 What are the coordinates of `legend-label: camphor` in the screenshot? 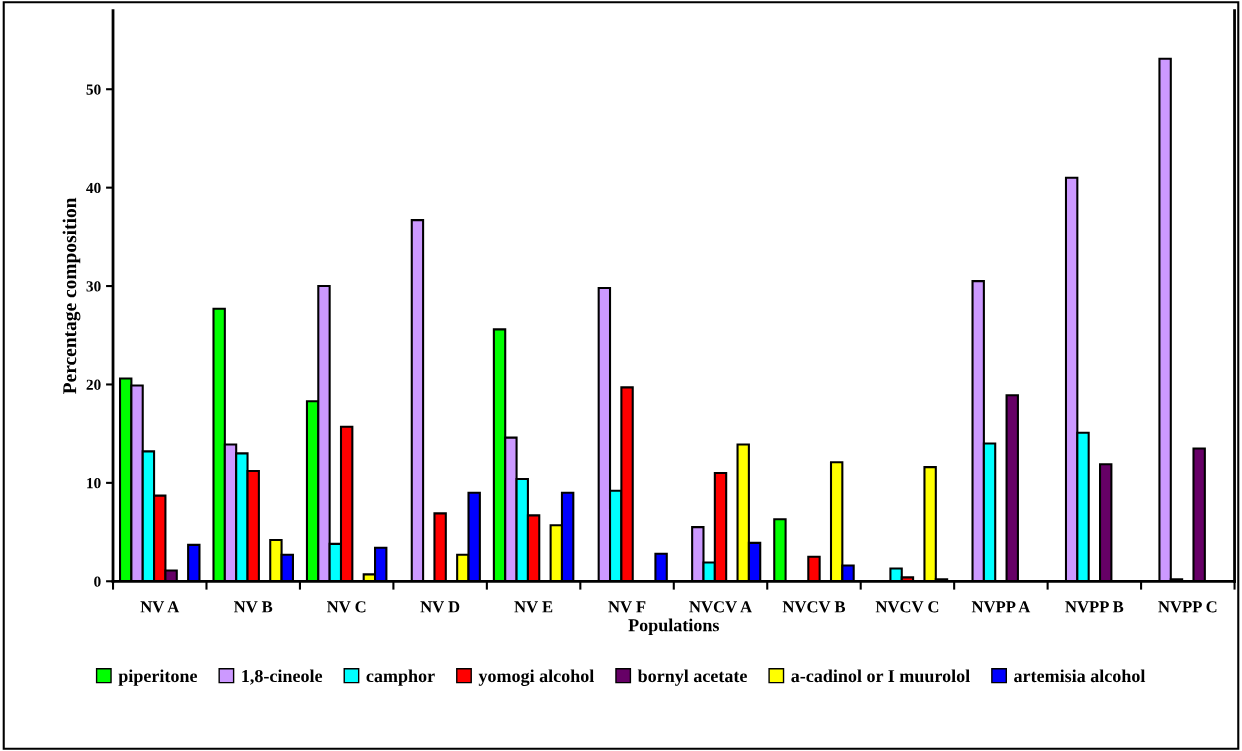 It's located at (400, 677).